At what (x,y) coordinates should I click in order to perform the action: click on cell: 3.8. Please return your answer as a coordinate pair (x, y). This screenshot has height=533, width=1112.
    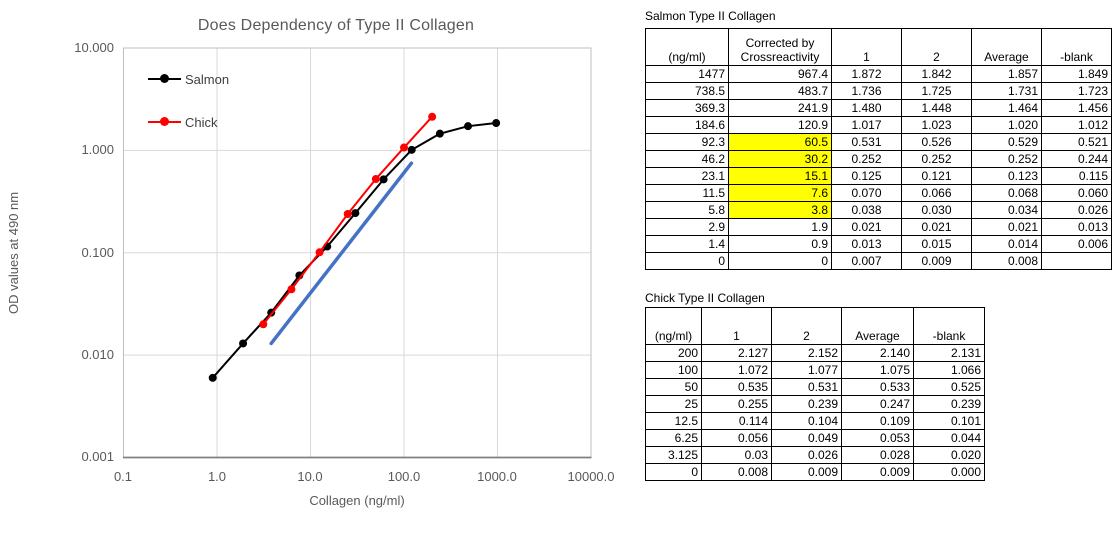
    Looking at the image, I should click on (780, 210).